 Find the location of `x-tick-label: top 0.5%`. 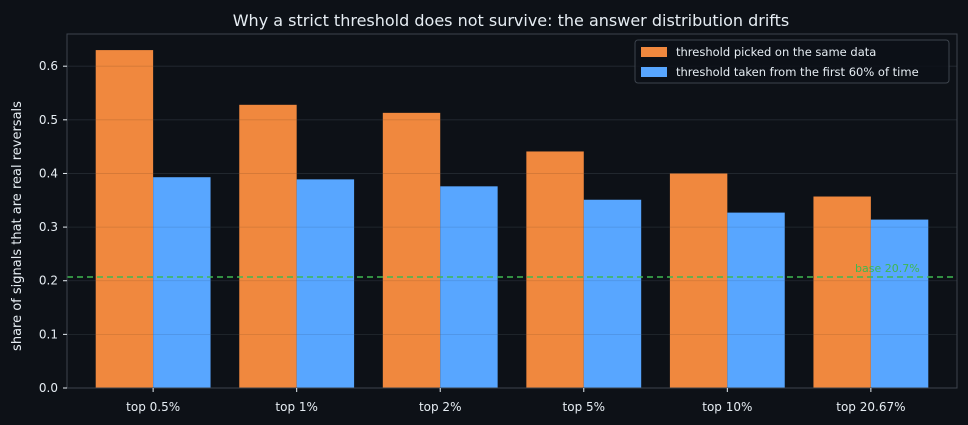

x-tick-label: top 0.5% is located at coordinates (153, 407).